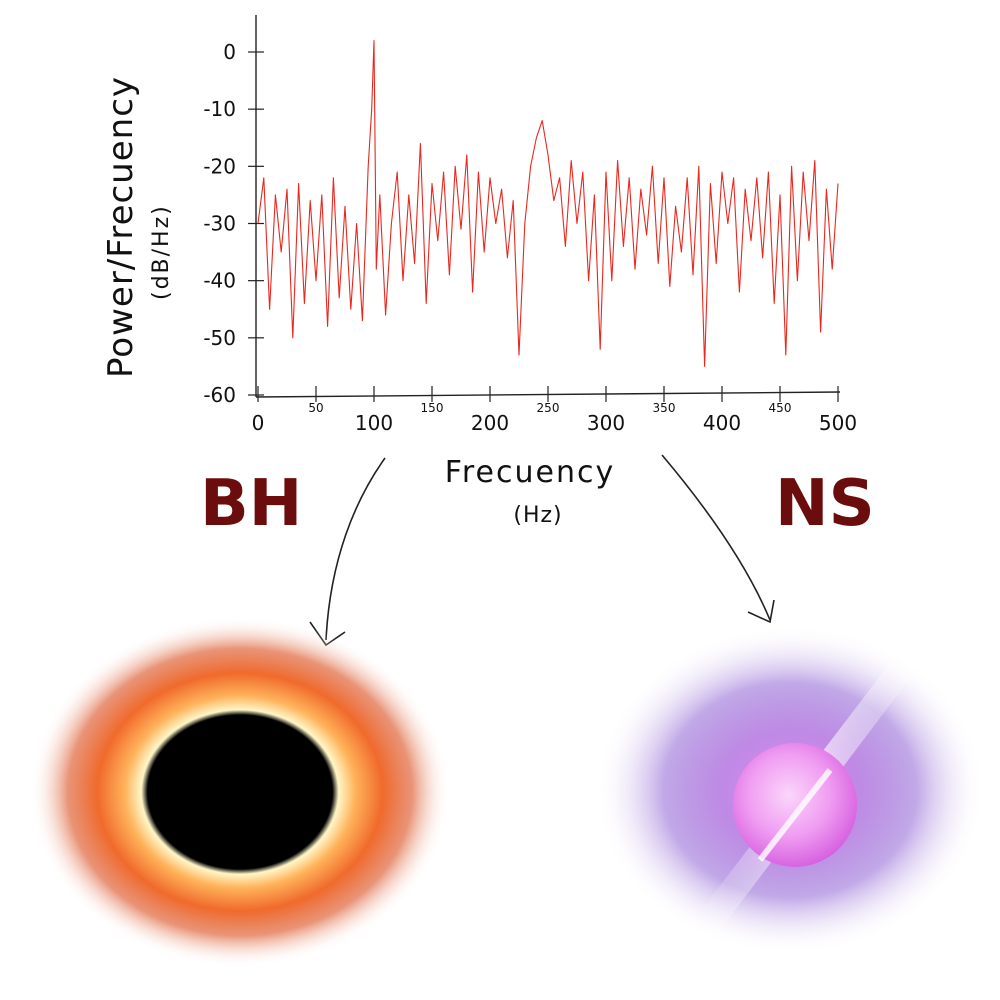 This screenshot has width=1000, height=1000. What do you see at coordinates (490, 423) in the screenshot?
I see `x-tick-label: 200` at bounding box center [490, 423].